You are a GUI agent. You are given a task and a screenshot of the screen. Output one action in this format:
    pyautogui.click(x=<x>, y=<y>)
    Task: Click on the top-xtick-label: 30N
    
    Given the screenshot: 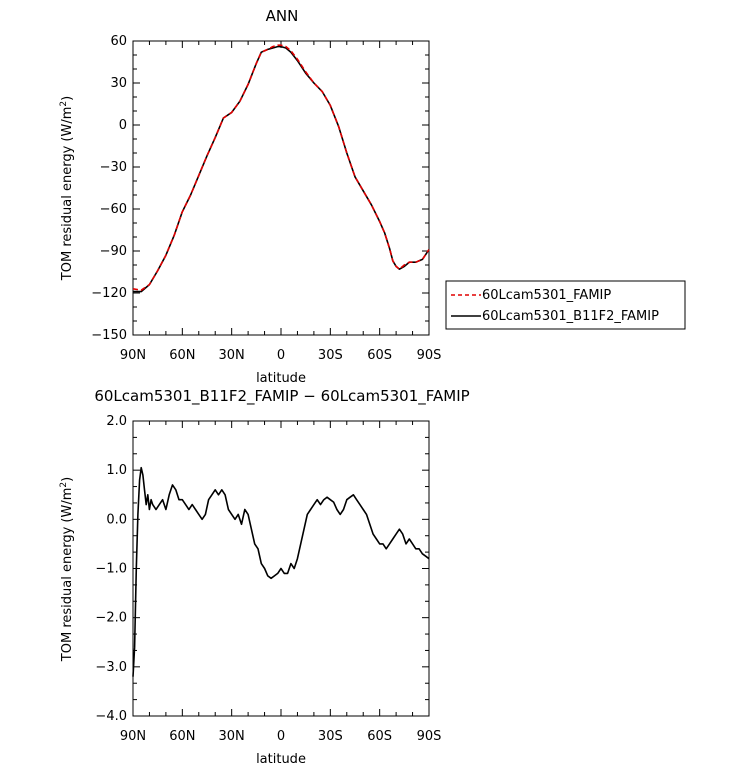 What is the action you would take?
    pyautogui.click(x=232, y=355)
    